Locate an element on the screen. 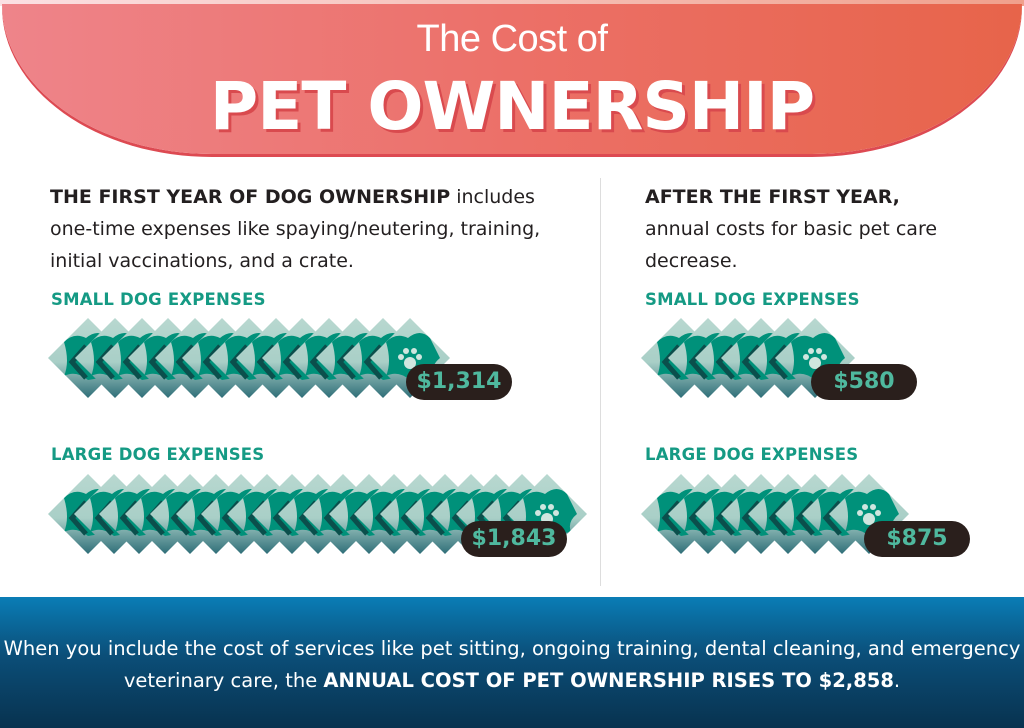  after-year-large-amount: $875 is located at coordinates (917, 539).